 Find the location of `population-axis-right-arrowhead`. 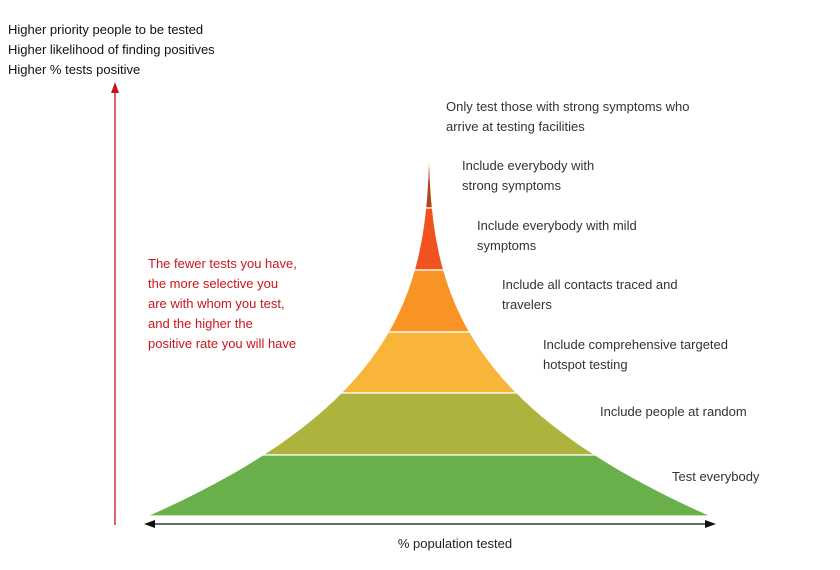

population-axis-right-arrowhead is located at coordinates (710, 524).